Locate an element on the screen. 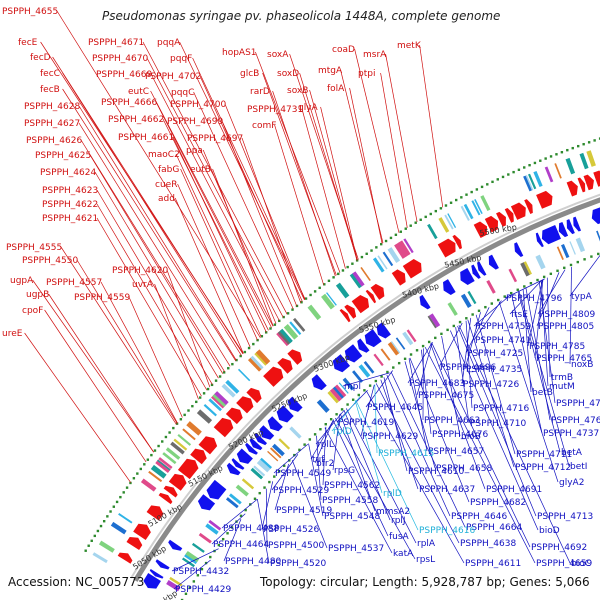  red-gene-label: PSPPH_4702 is located at coordinates (173, 77).